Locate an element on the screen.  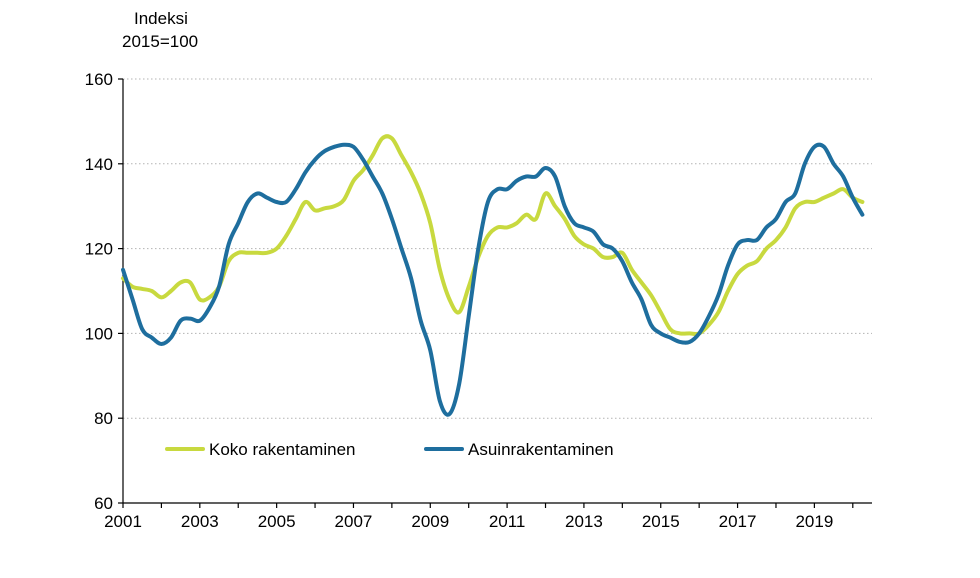
y-tick-label-140: 140 is located at coordinates (99, 164).